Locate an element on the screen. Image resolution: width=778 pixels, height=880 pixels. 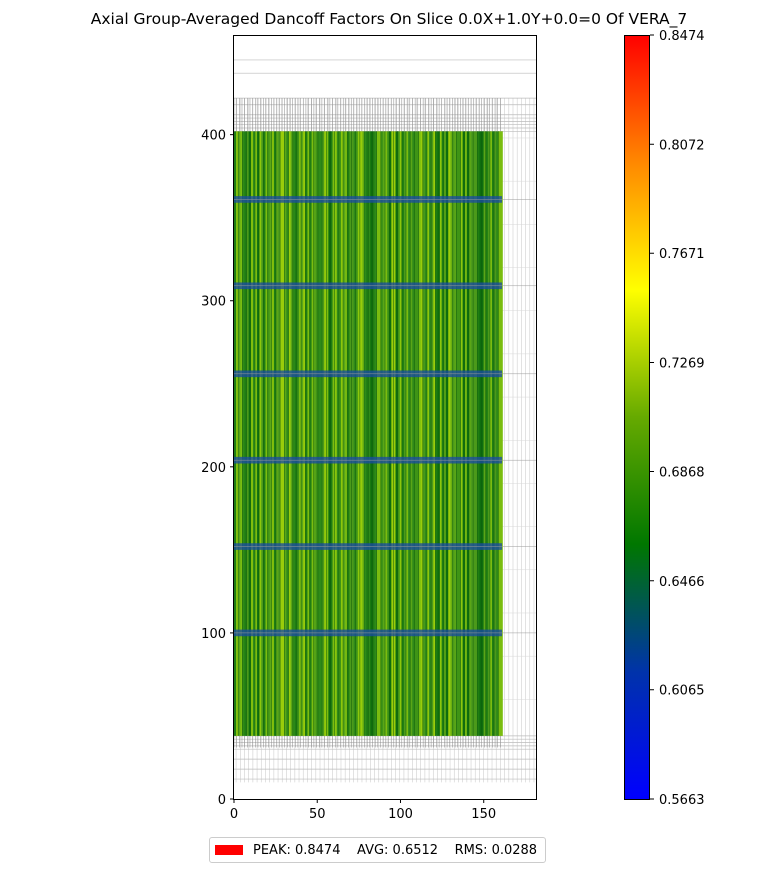
colorbar-tick-label: 0.6466 is located at coordinates (682, 582).